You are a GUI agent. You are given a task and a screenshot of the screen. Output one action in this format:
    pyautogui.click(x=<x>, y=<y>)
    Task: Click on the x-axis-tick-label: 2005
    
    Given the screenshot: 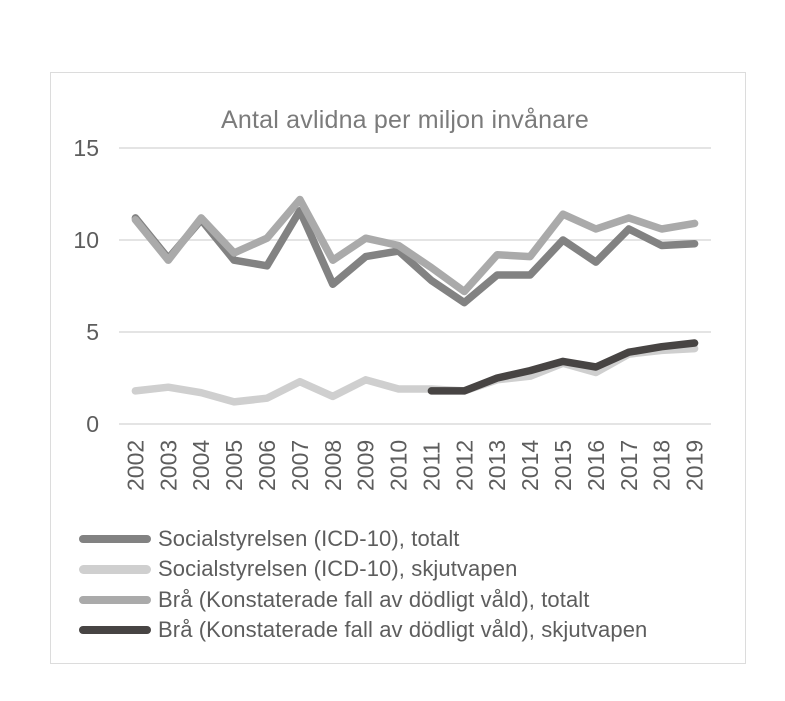 What is the action you would take?
    pyautogui.click(x=234, y=465)
    